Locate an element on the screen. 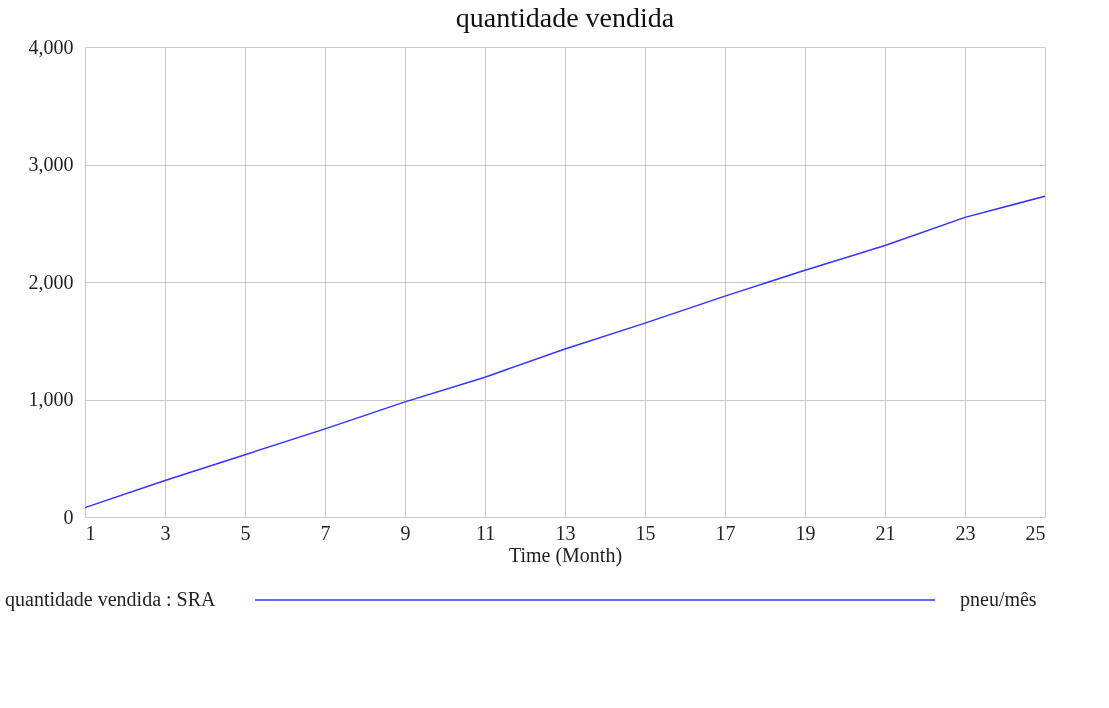 This screenshot has height=708, width=1109. y-tick-label: 0 is located at coordinates (68, 516).